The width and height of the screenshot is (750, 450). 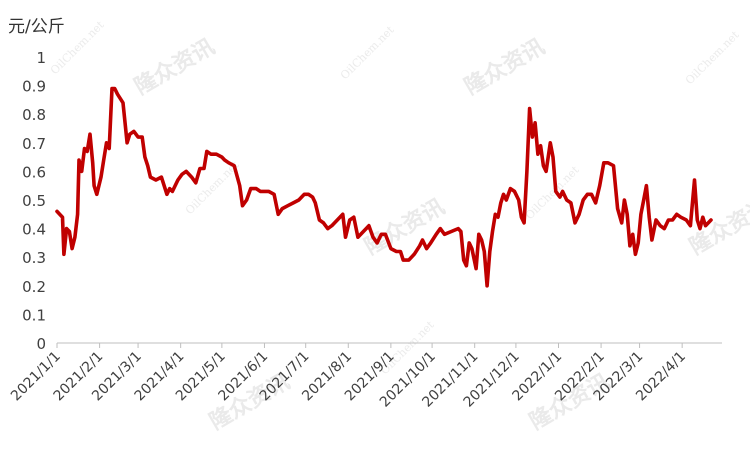 I want to click on y-tick-label: 0.7, so click(x=34, y=144).